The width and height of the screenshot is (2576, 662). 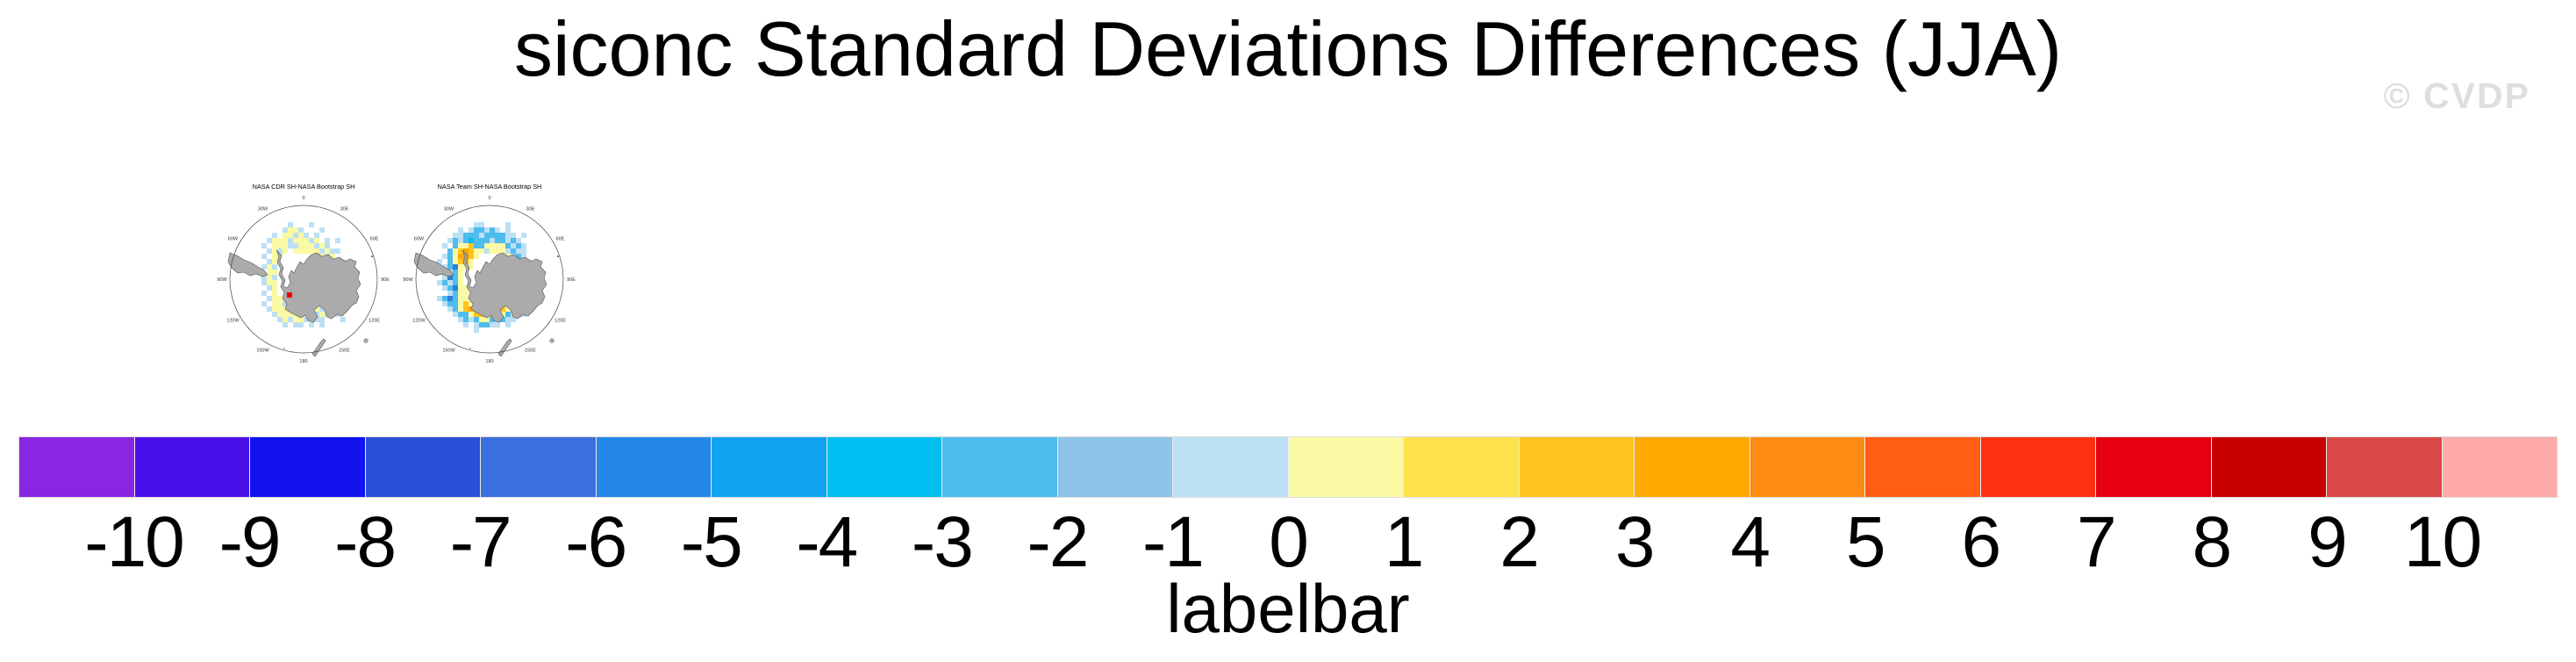 I want to click on longitude-label: 90W, so click(x=408, y=280).